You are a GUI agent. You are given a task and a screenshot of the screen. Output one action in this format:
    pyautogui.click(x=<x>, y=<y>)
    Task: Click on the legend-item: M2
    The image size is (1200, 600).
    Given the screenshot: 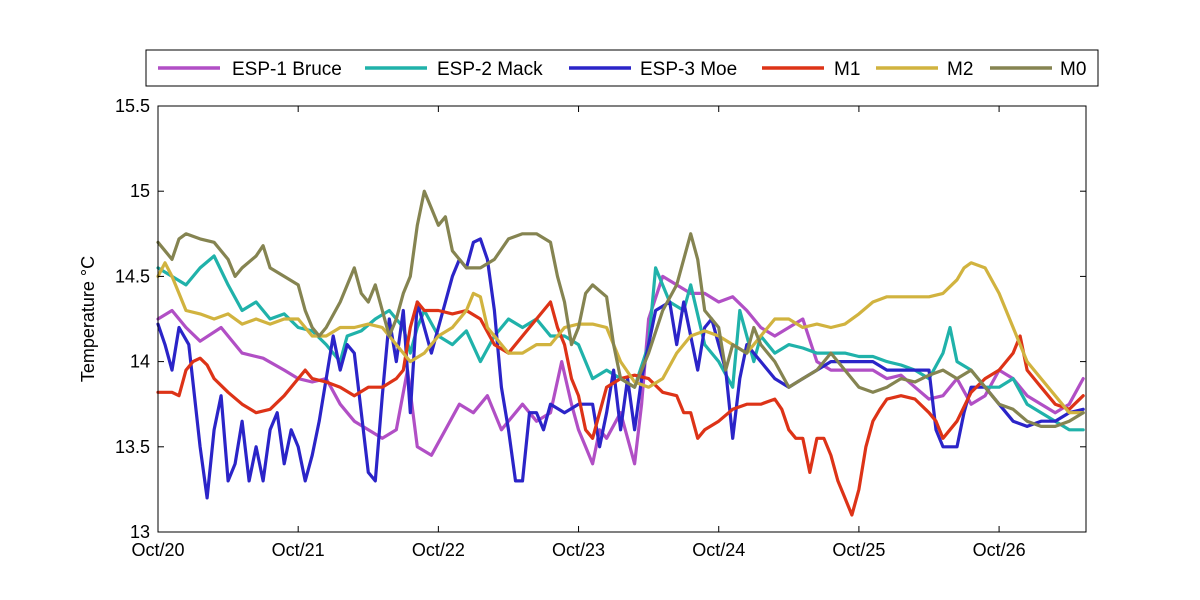 What is the action you would take?
    pyautogui.click(x=924, y=69)
    